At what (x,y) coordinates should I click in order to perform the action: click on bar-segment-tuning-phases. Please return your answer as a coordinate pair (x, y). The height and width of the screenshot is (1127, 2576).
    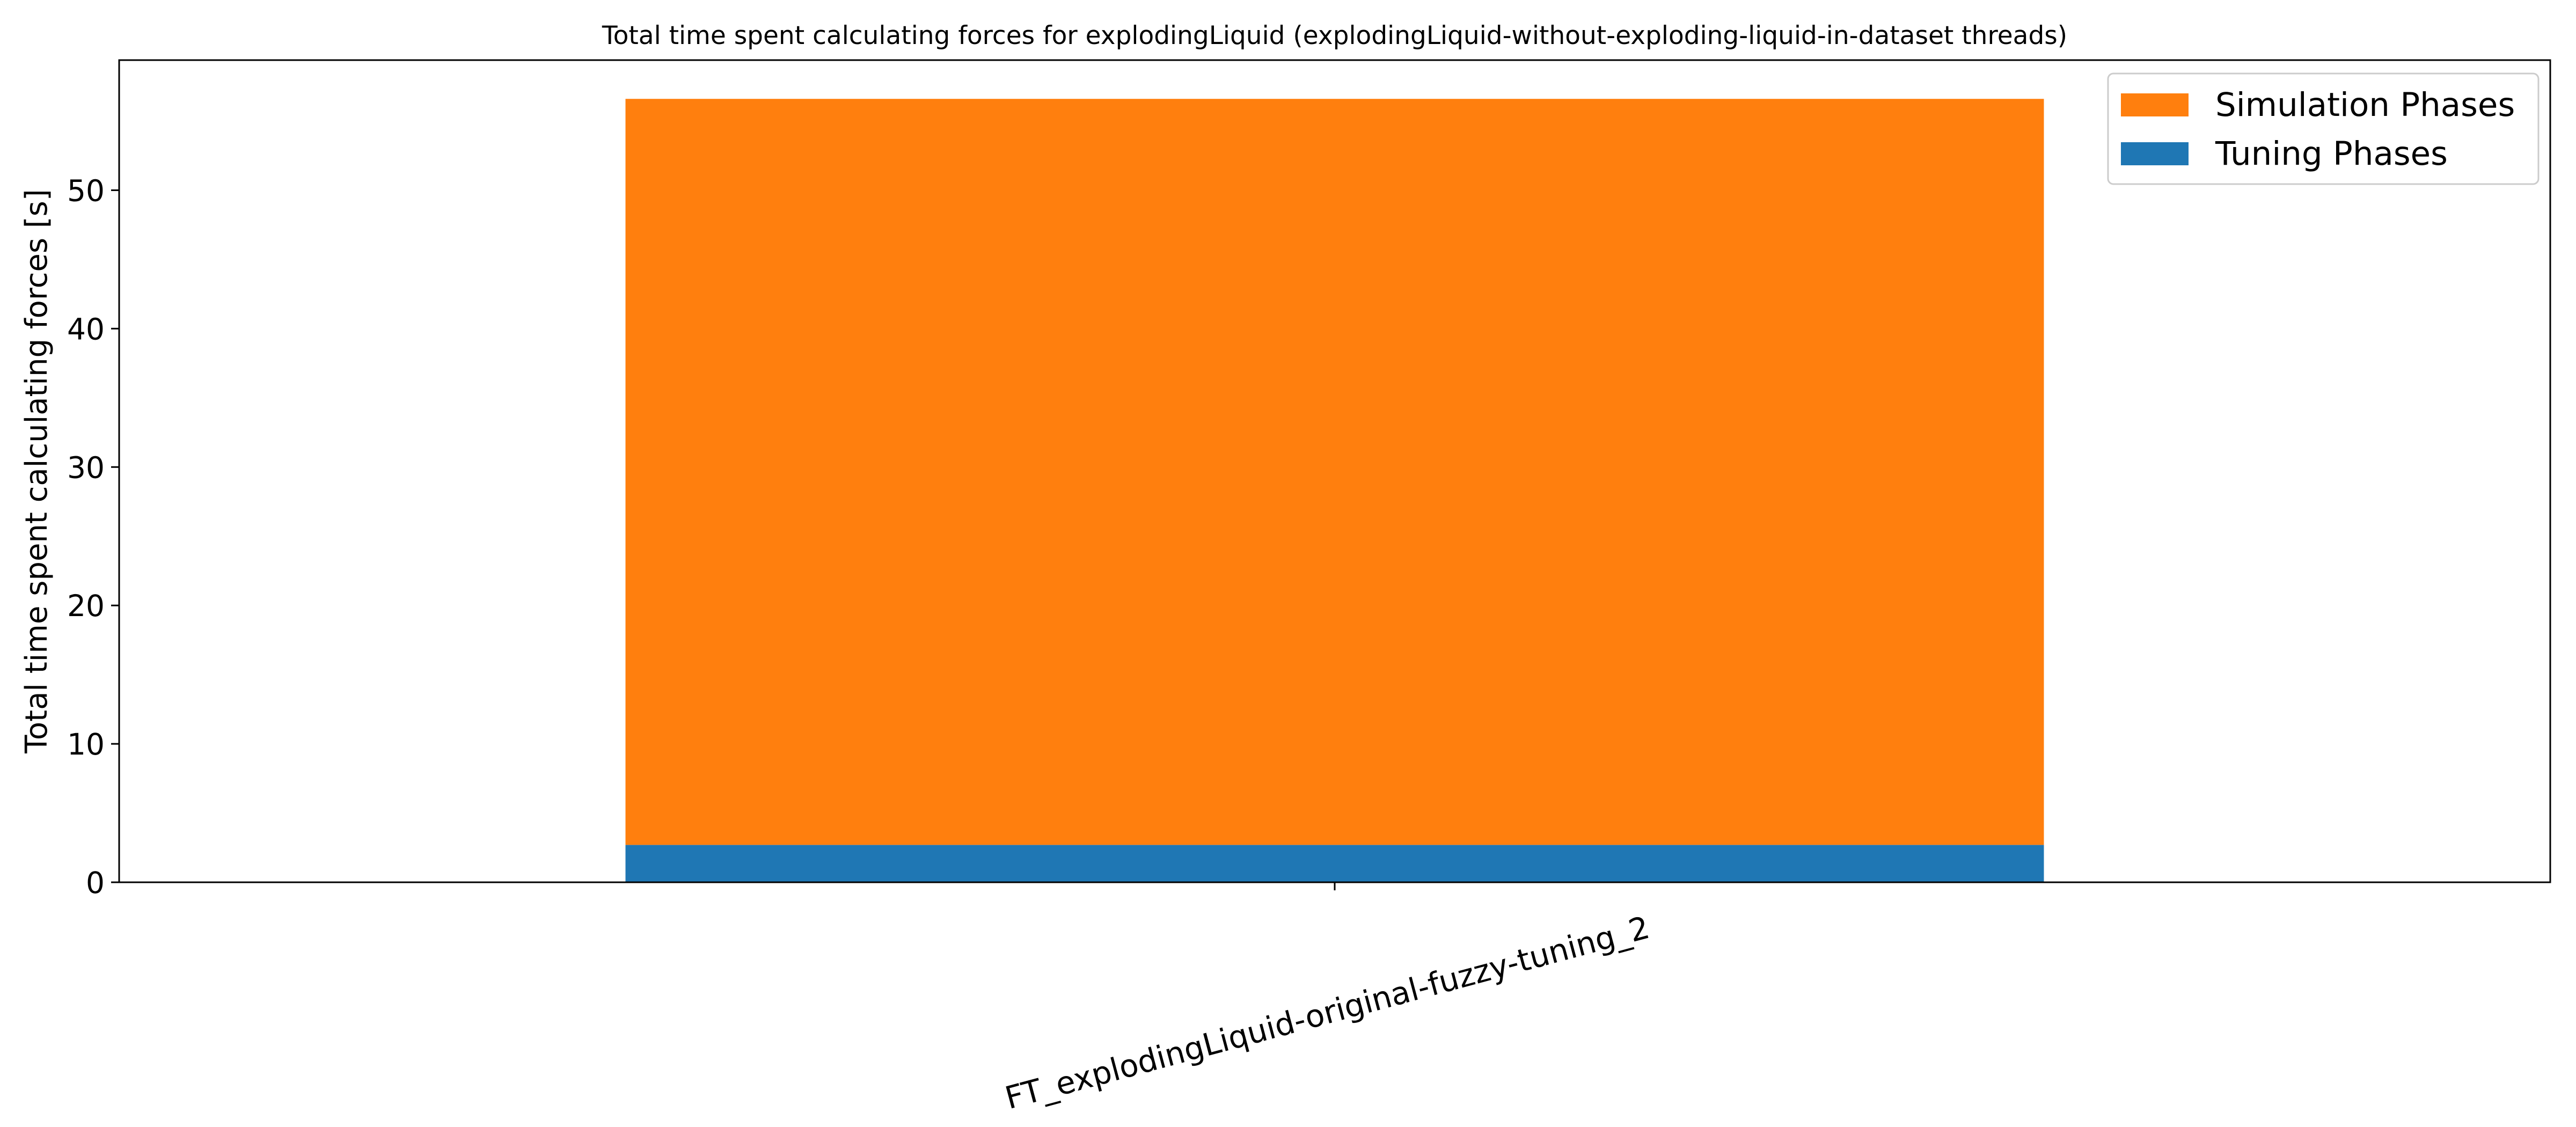
    Looking at the image, I should click on (1334, 863).